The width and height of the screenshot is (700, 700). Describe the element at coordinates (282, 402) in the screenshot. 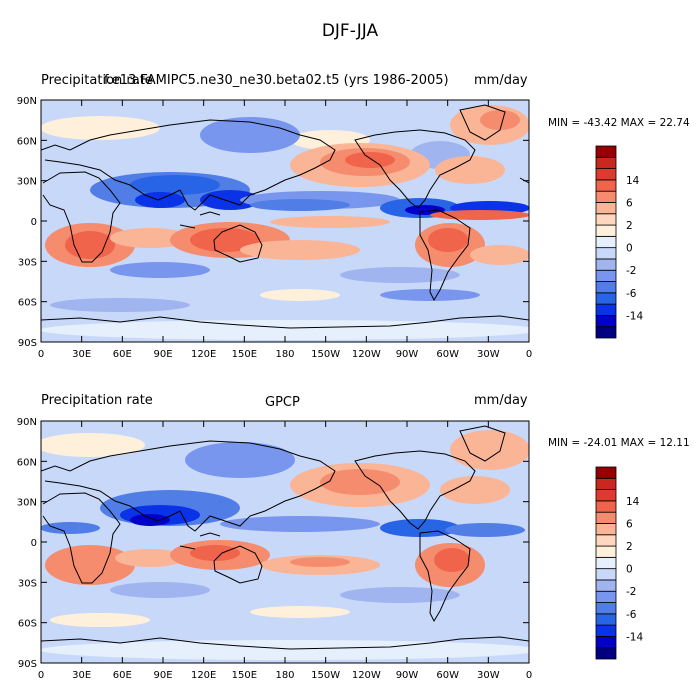

I see `panel2-center-title: GPCP` at that location.